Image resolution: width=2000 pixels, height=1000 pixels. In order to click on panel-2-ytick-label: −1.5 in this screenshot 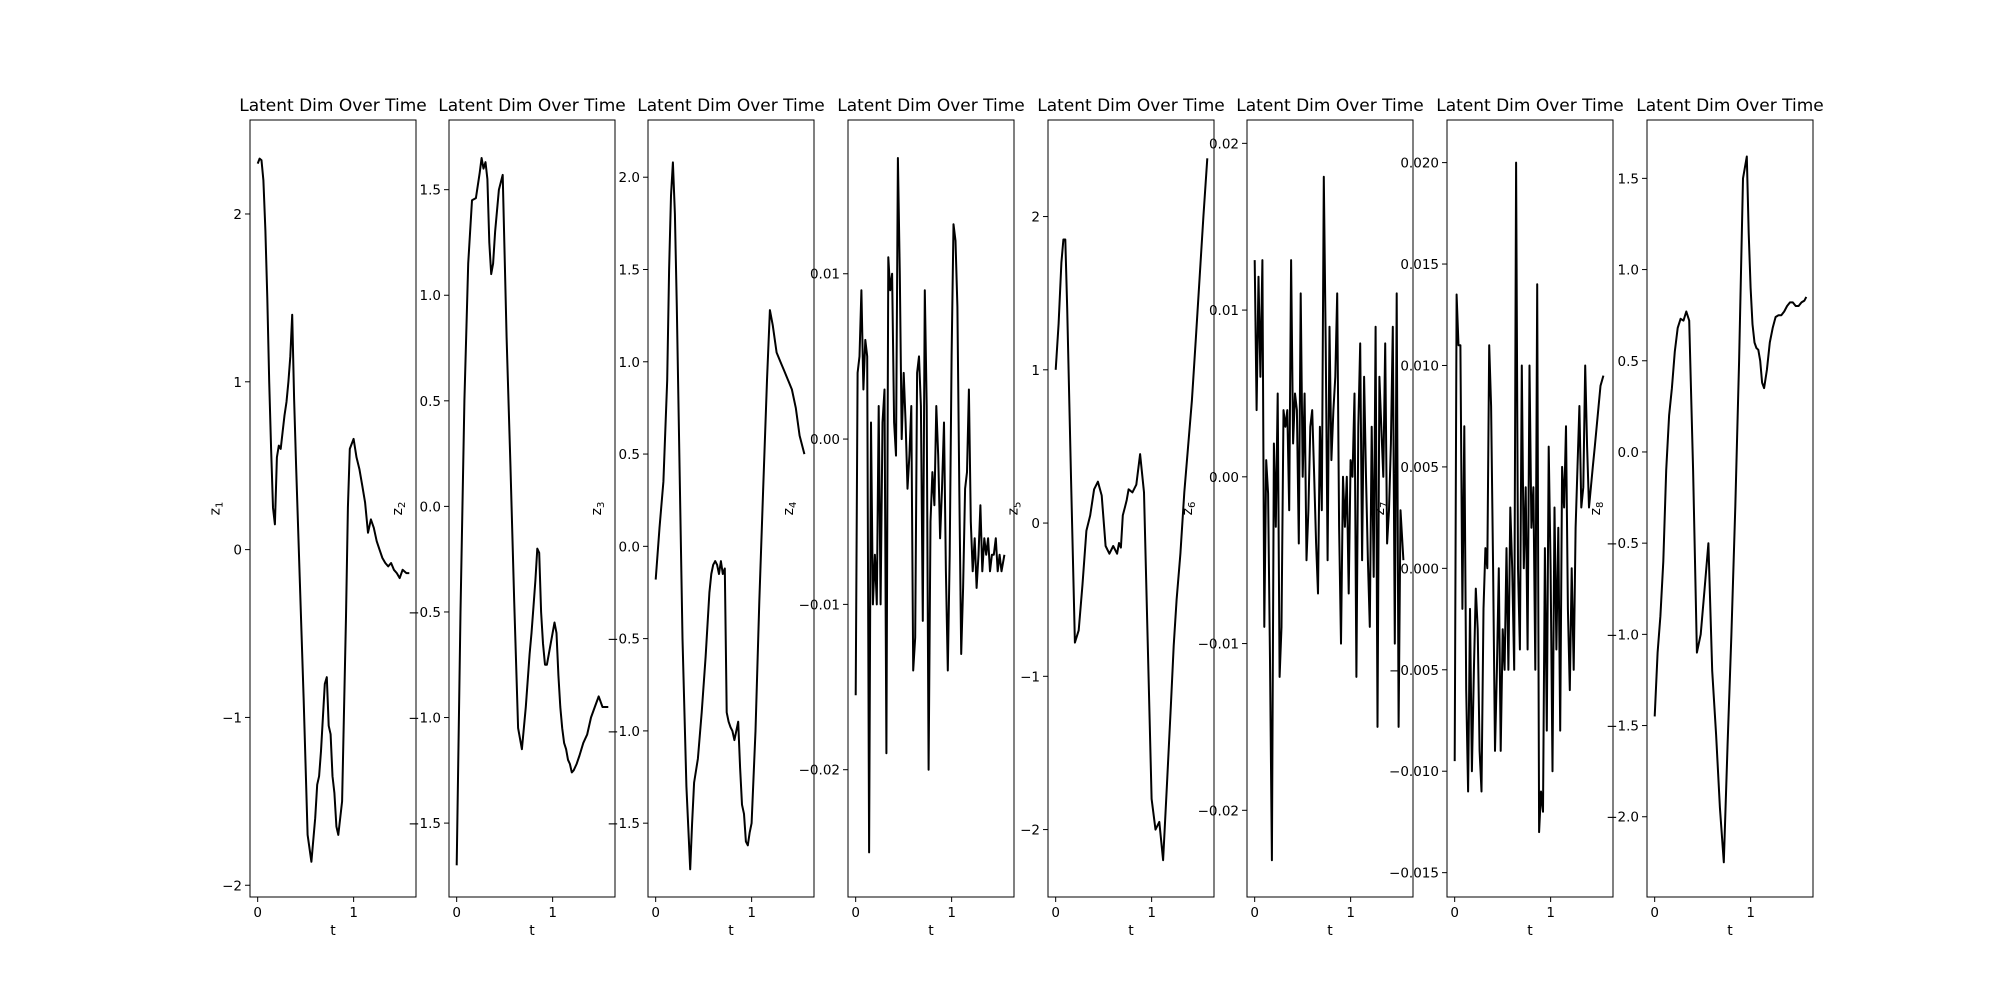, I will do `click(424, 824)`.